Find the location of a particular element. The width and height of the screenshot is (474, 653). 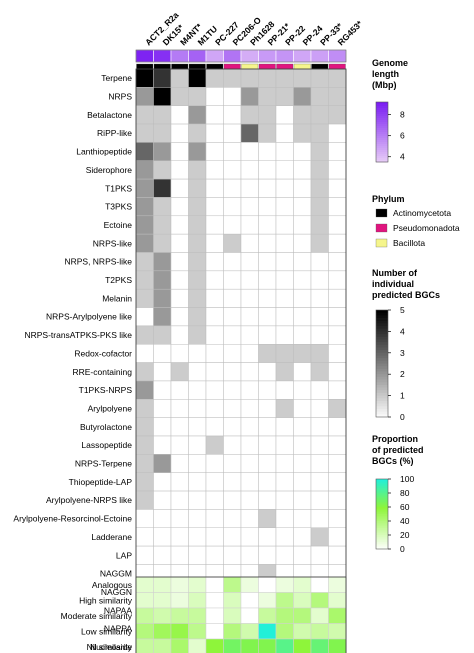

bgc-type-label: LAP is located at coordinates (124, 555).